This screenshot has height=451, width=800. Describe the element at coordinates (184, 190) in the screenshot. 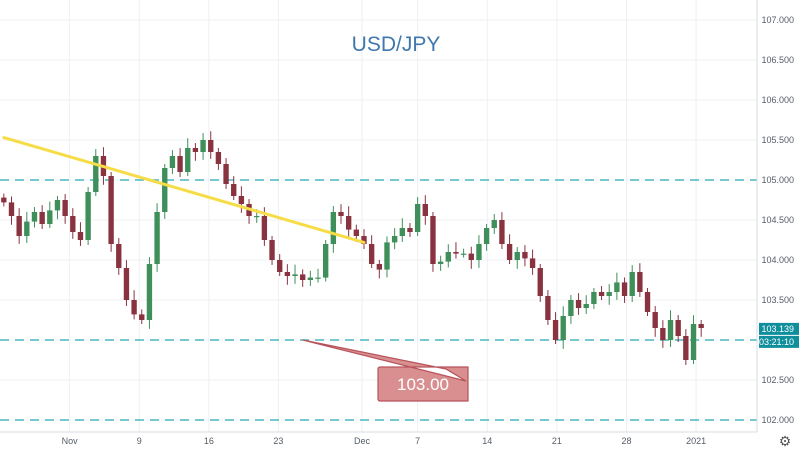

I see `trend-line` at that location.